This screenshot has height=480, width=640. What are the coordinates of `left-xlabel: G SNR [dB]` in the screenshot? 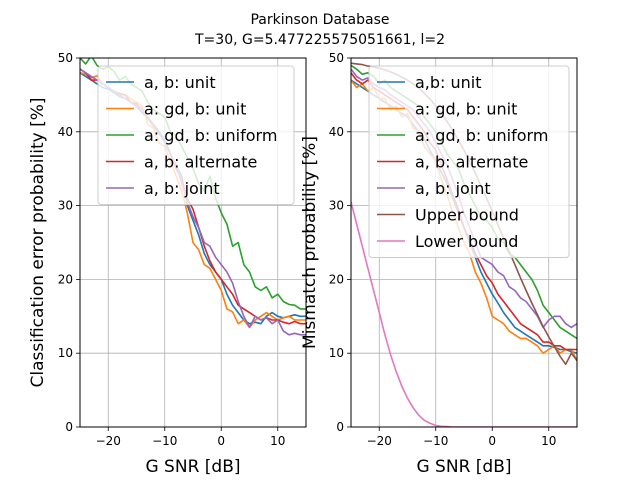 It's located at (192, 467).